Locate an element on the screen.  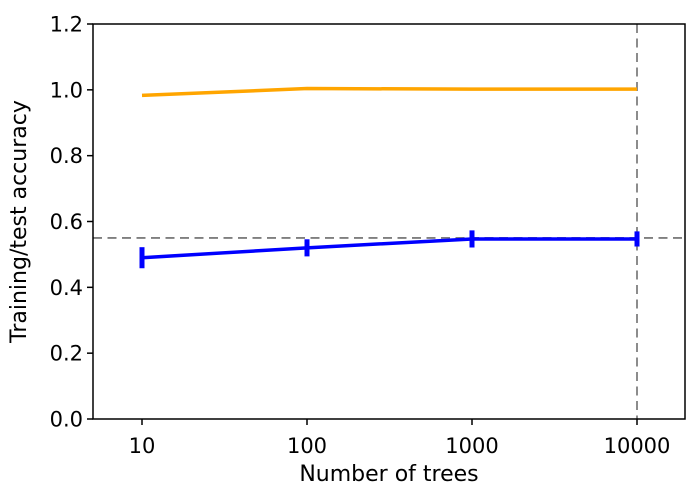
y-tick-label: 1.0 is located at coordinates (66, 90).